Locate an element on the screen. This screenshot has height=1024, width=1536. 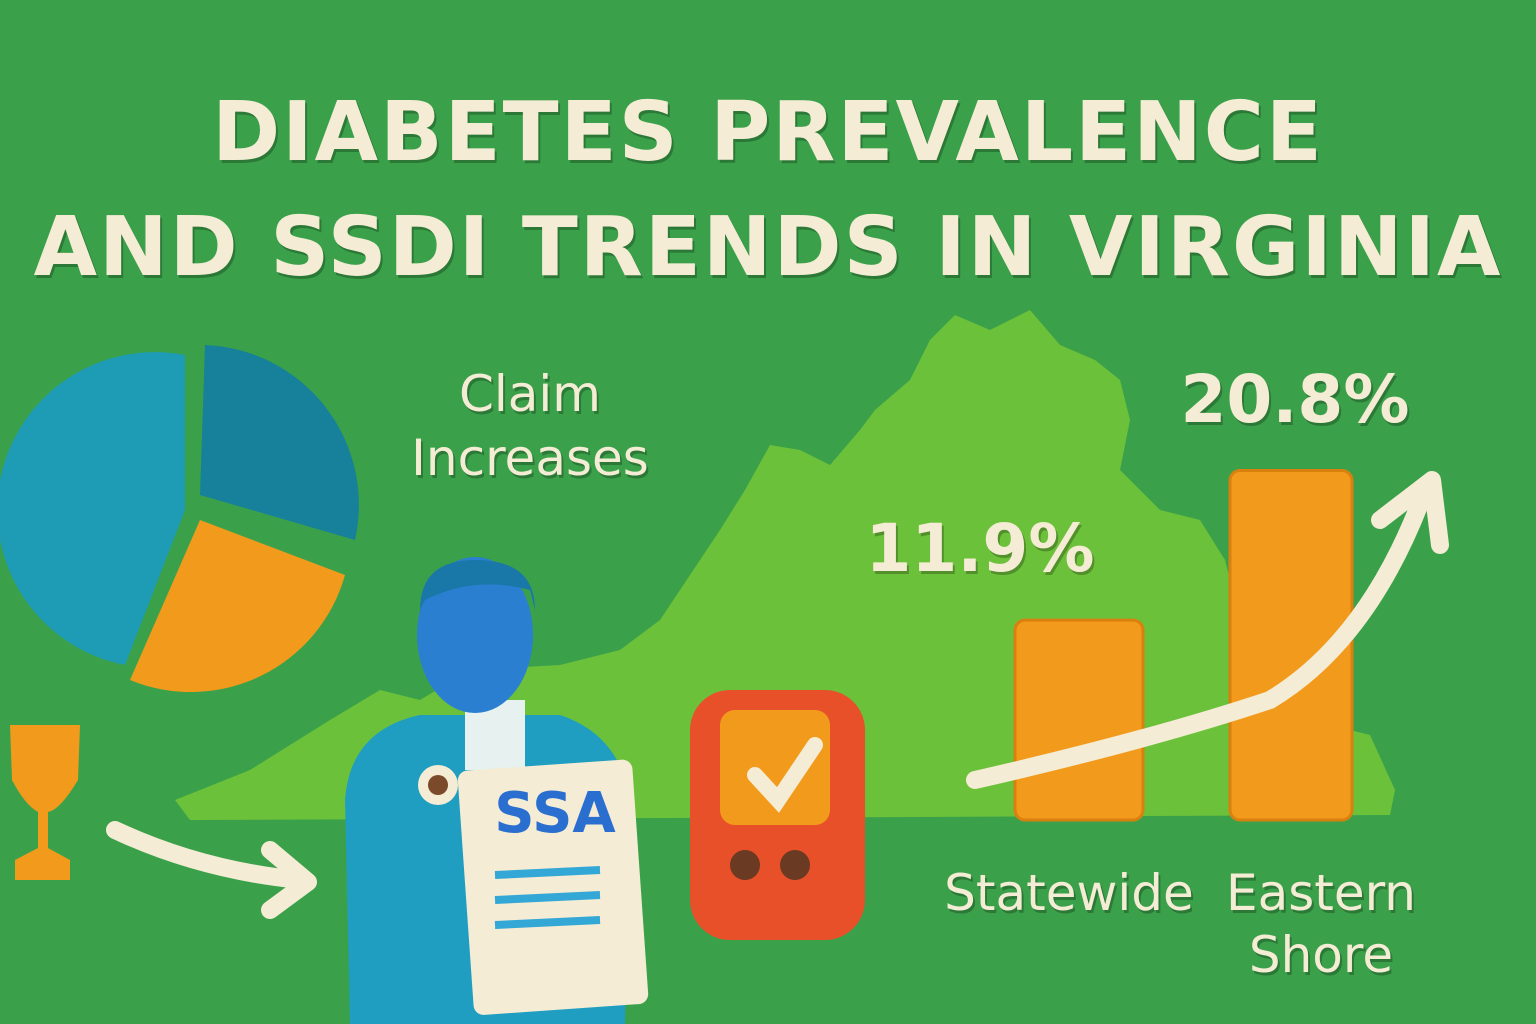
doctor-figure: SSA is located at coordinates (497, 790).